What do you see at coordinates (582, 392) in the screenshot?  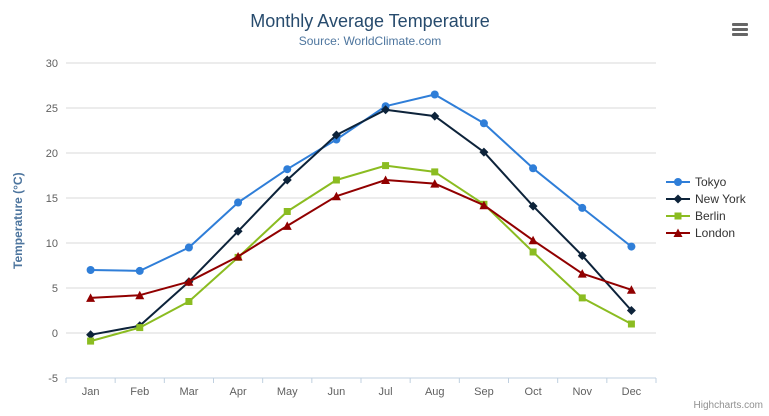 I see `x-axis-label: Nov` at bounding box center [582, 392].